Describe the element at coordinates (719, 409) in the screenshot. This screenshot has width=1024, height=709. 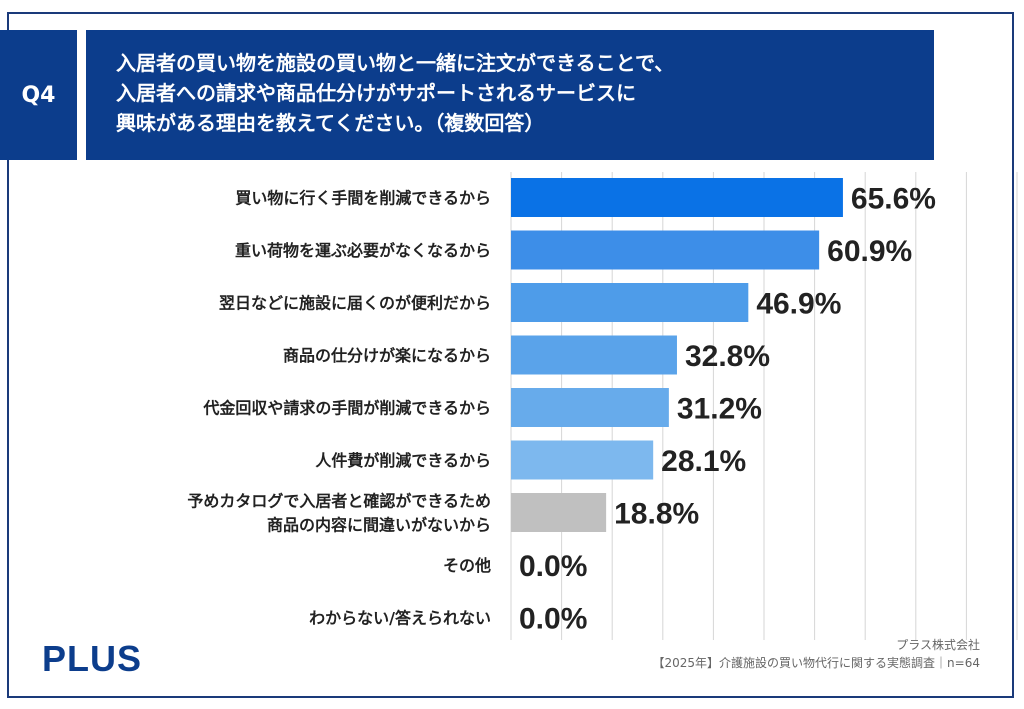
I see `value-label: 31.2%` at that location.